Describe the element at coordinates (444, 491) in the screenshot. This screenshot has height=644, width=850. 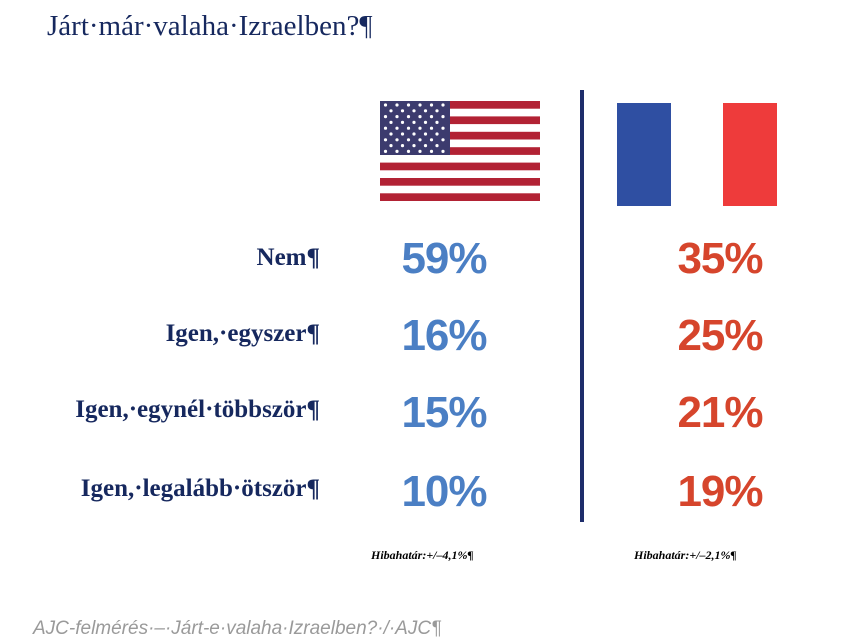
I see `us-value: 10%` at that location.